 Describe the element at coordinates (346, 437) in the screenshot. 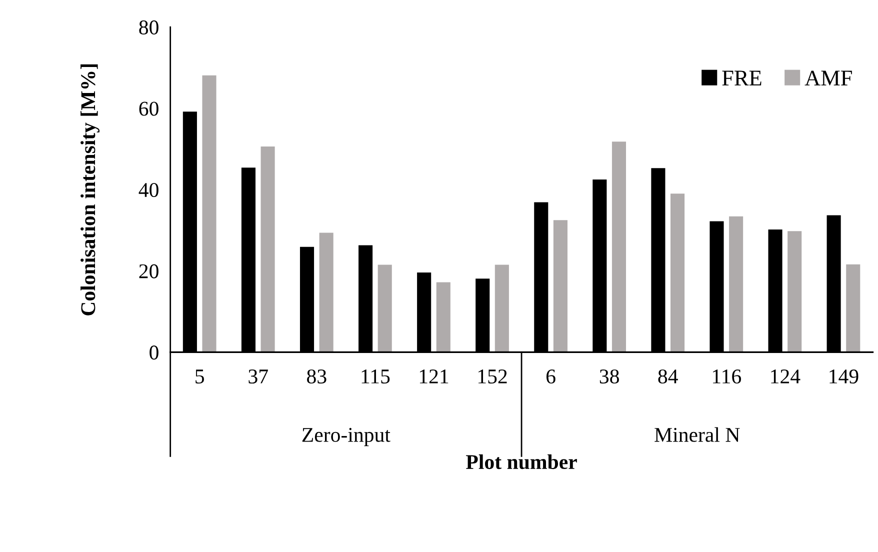

I see `text: Zero-input` at that location.